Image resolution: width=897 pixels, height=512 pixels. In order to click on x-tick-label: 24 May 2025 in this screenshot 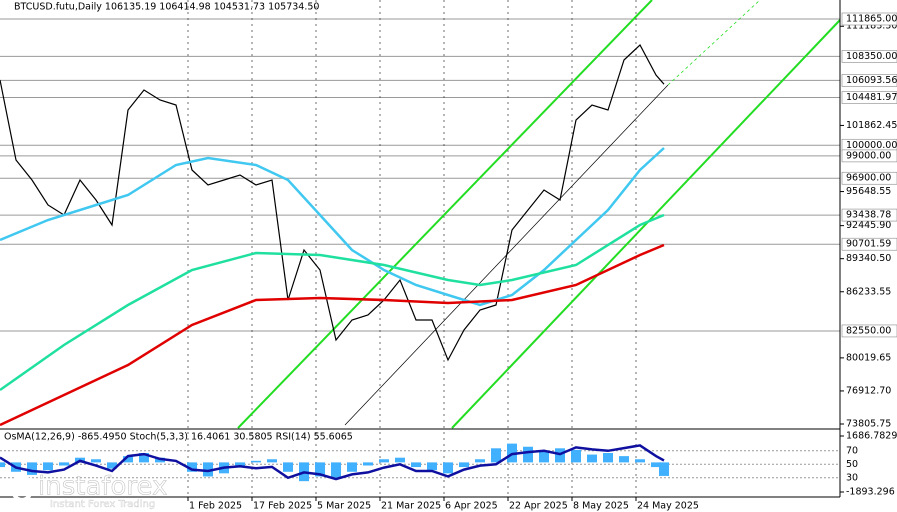, I will do `click(668, 506)`.